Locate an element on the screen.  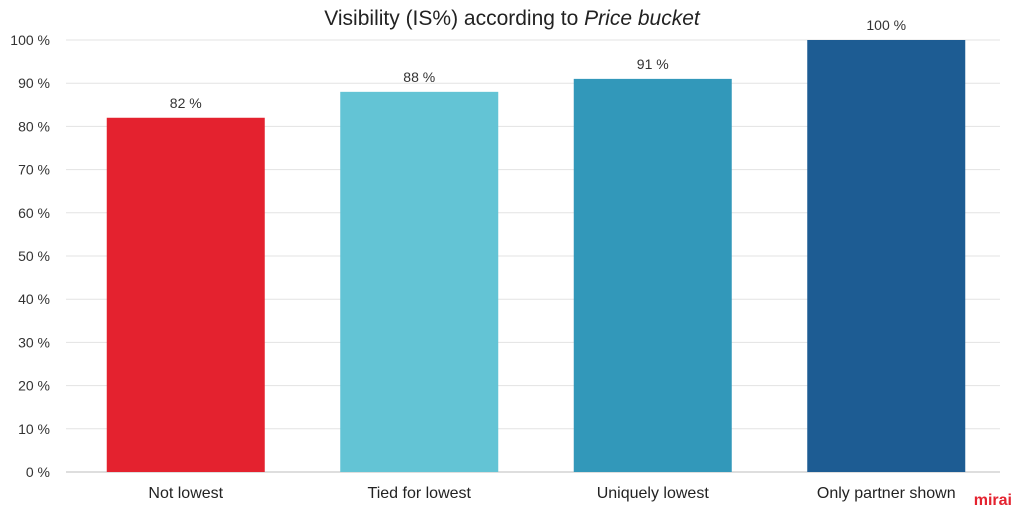
y-tick-label: 60 % is located at coordinates (34, 213).